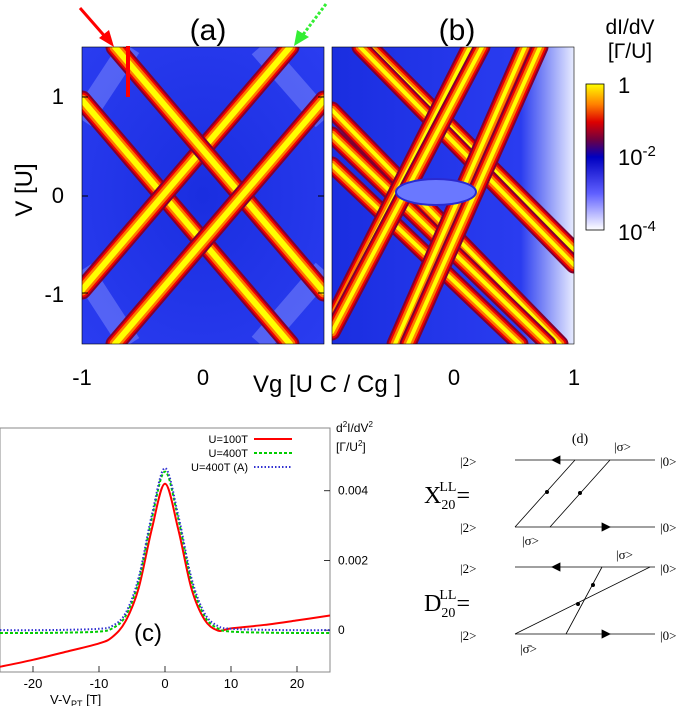 This screenshot has width=685, height=706. Describe the element at coordinates (528, 648) in the screenshot. I see `state-label: |σ̄>` at that location.